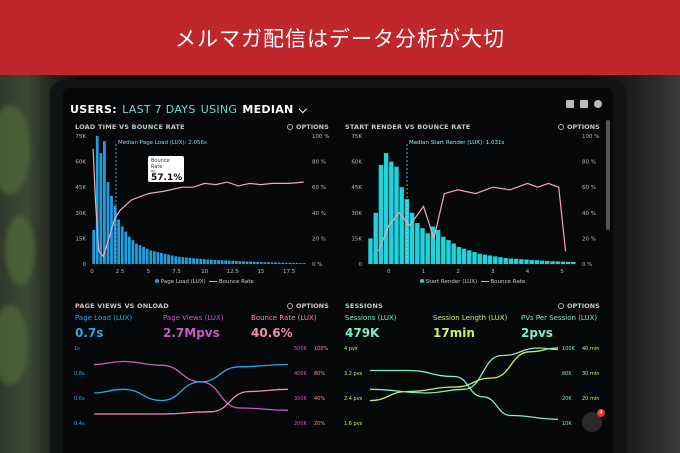 The image size is (680, 453). What do you see at coordinates (120, 272) in the screenshot?
I see `x-tick-label: 2.5` at bounding box center [120, 272].